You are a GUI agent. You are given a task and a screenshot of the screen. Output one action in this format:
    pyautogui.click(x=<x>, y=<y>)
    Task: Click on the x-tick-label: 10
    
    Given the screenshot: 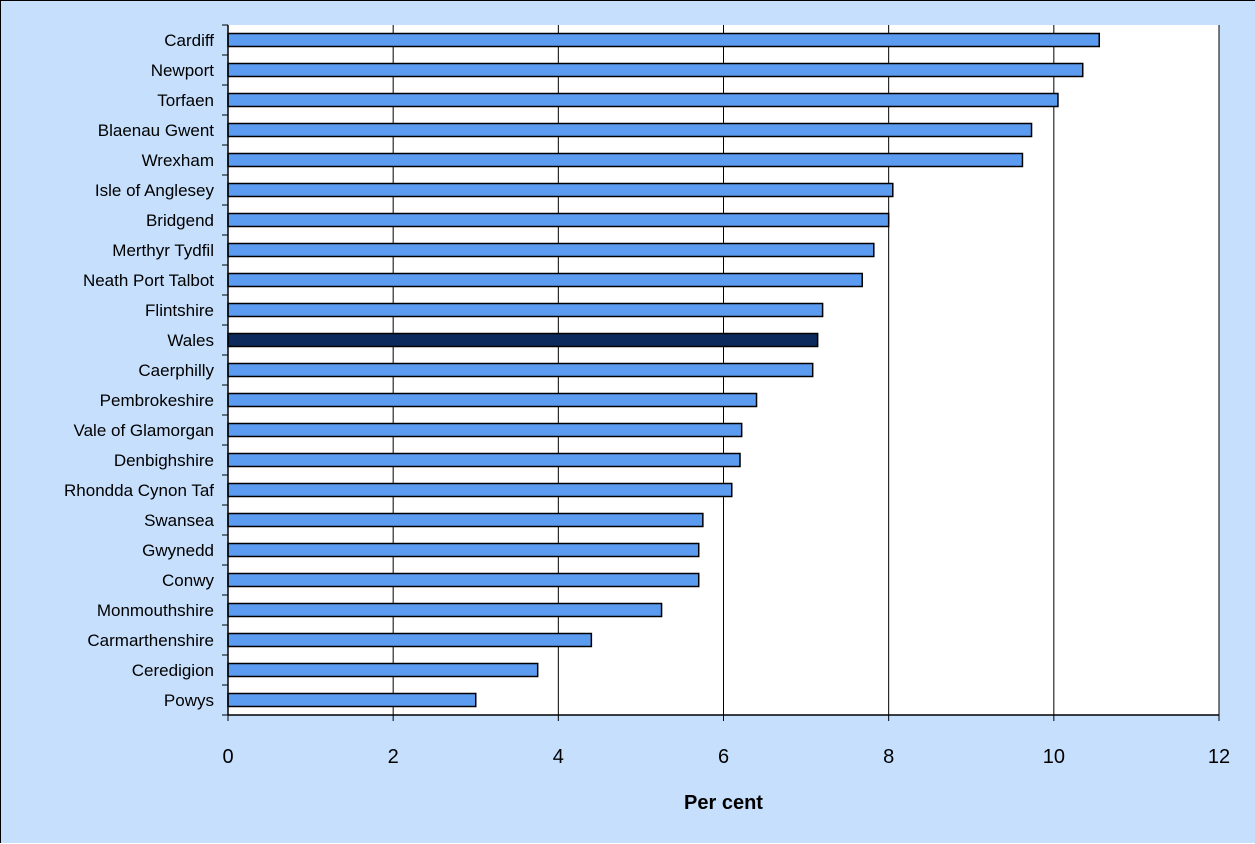 What is the action you would take?
    pyautogui.click(x=1054, y=757)
    